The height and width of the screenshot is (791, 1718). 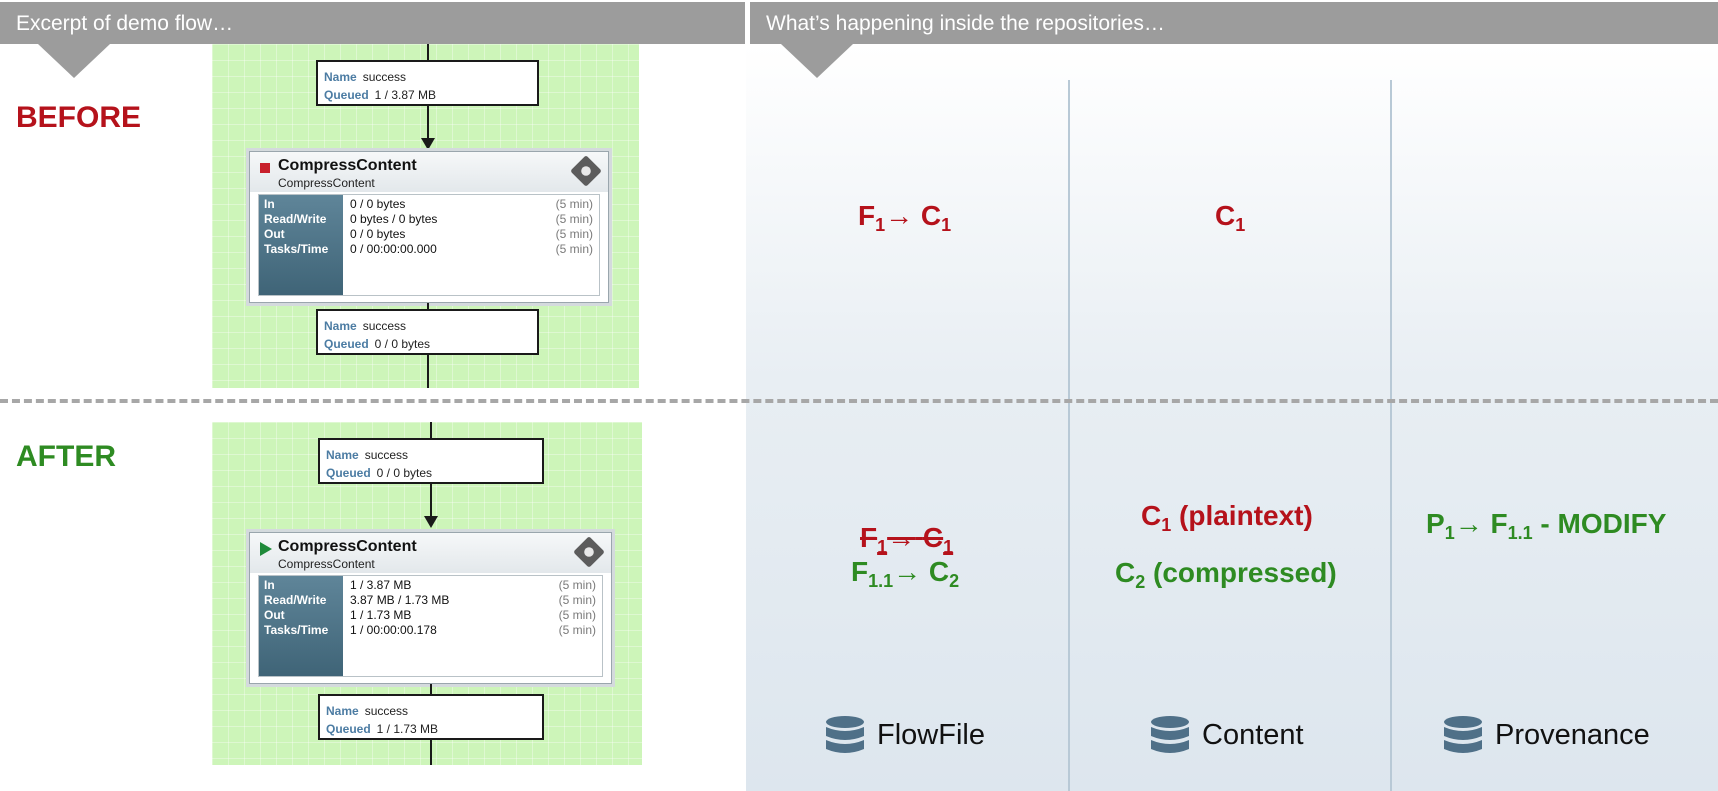 I want to click on repo-name: Provenance, so click(x=1572, y=735).